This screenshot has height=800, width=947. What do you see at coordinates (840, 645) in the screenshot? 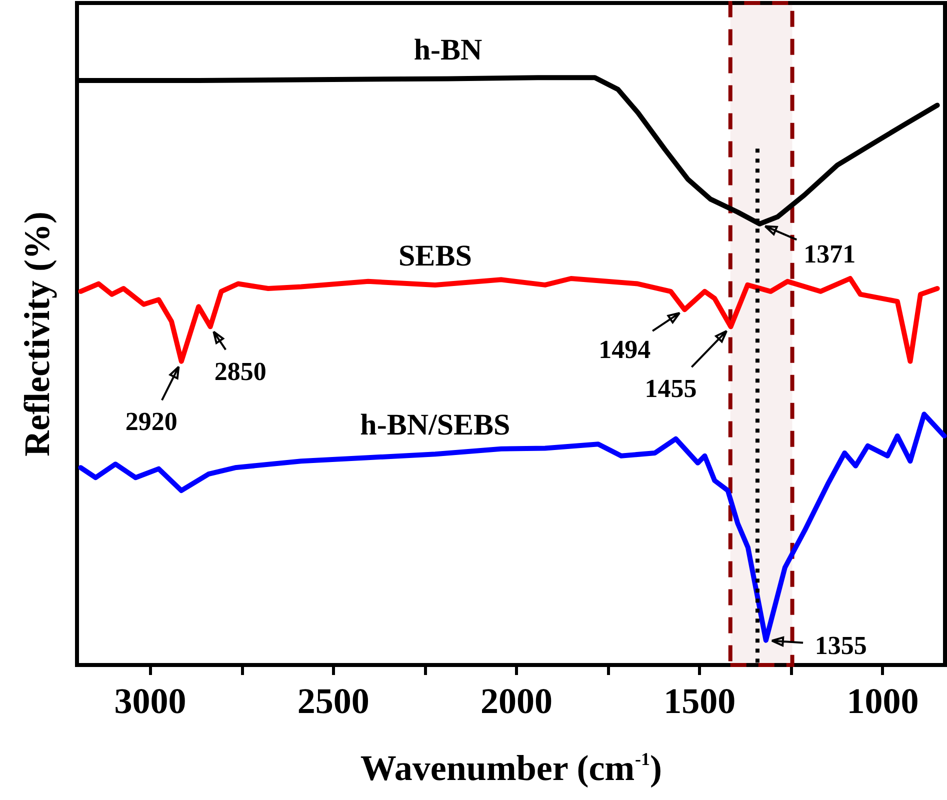
I see `annotation: 1355` at bounding box center [840, 645].